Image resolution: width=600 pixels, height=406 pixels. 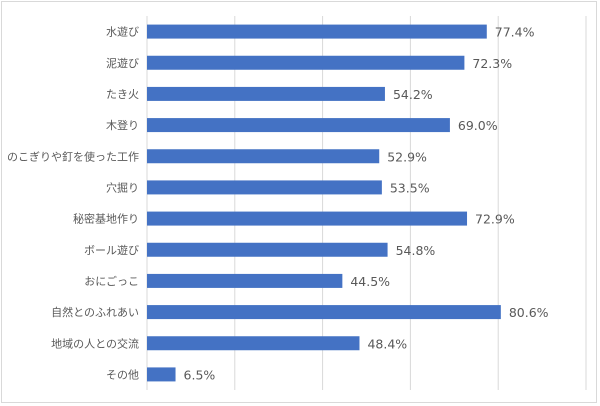 What do you see at coordinates (370, 281) in the screenshot?
I see `data-label: 44.5%` at bounding box center [370, 281].